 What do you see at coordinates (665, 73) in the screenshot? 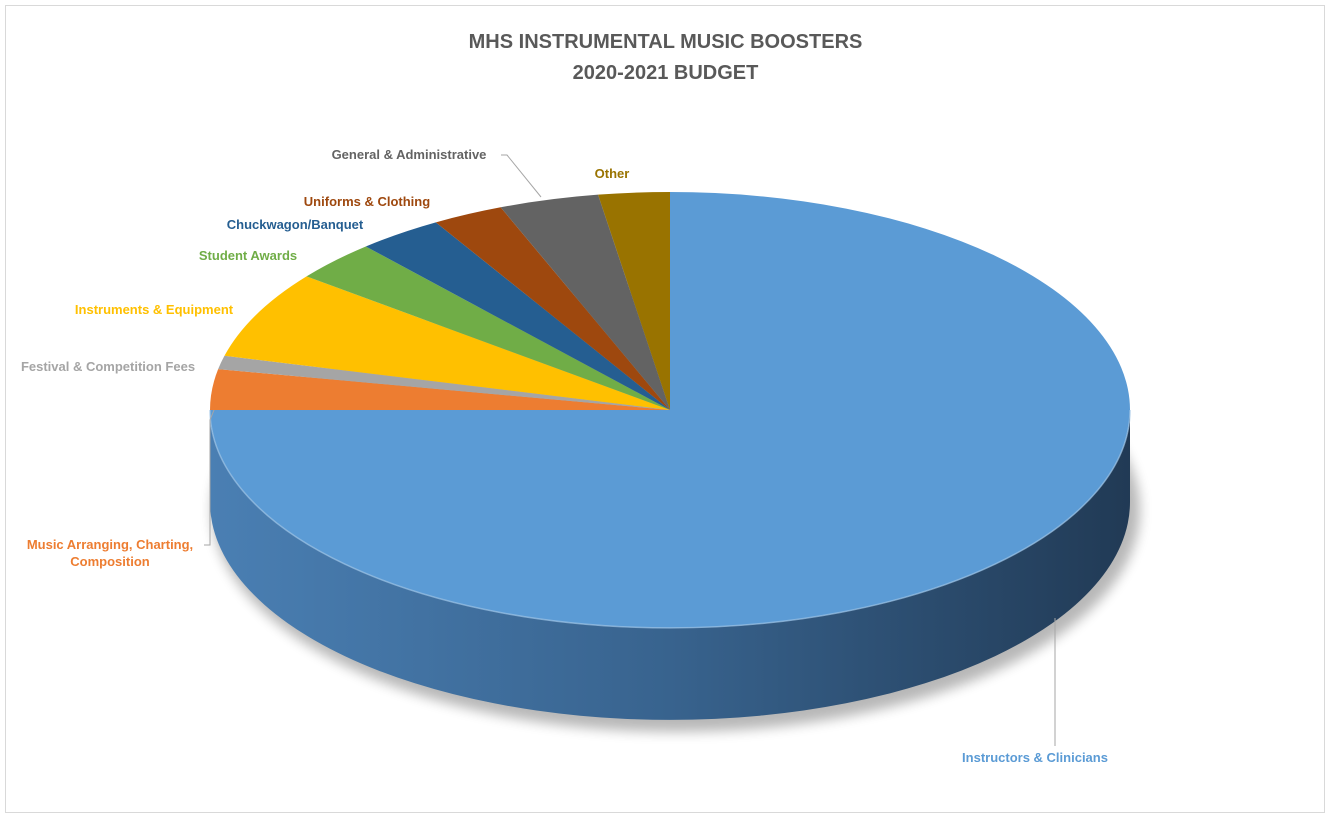
I see `chart-title-line-2: 2020-2021 BUDGET` at bounding box center [665, 73].